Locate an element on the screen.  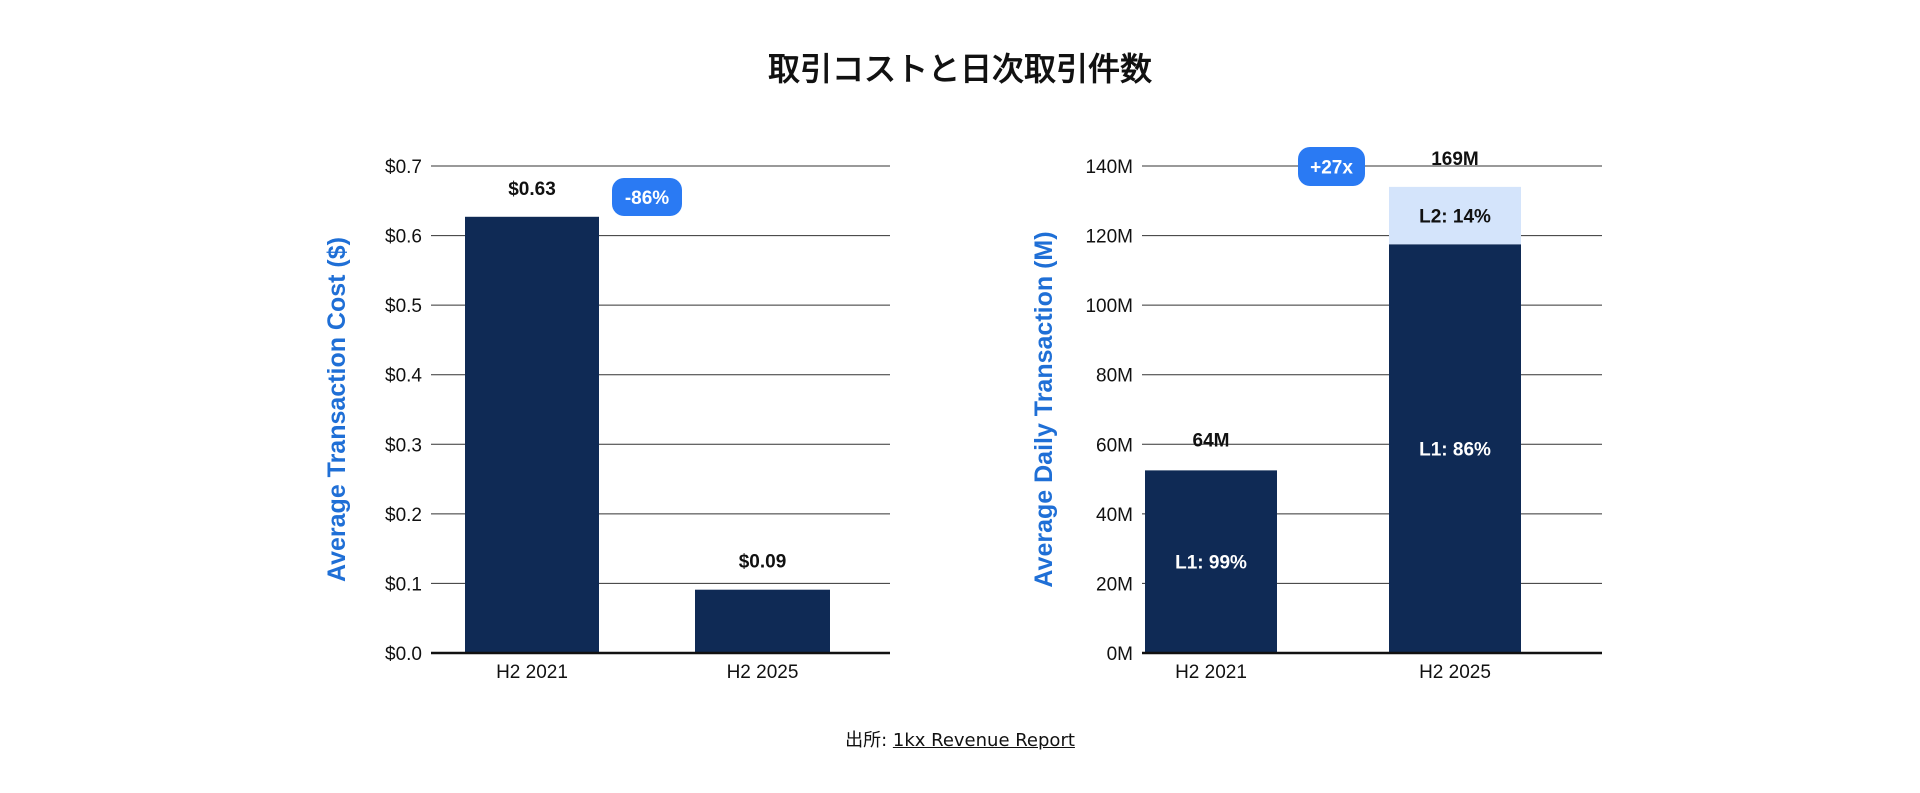
y-tick-label: $0.1 is located at coordinates (403, 584).